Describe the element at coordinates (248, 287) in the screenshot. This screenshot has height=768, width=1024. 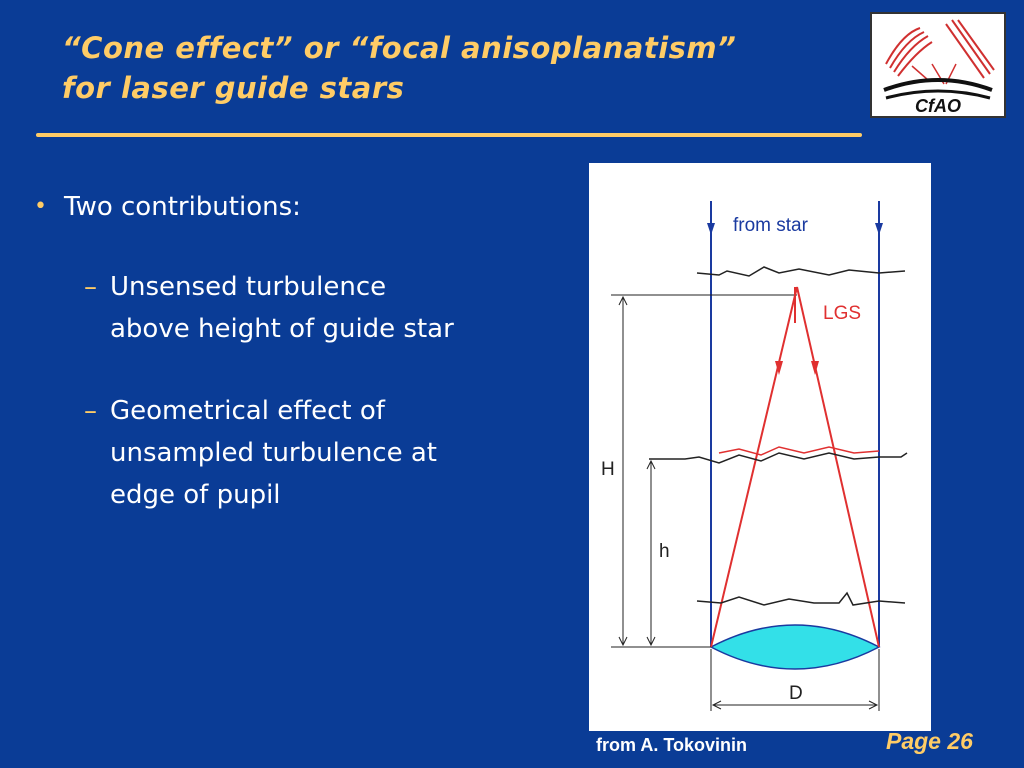
I see `sub-bullet-text: Unsensed turbulence` at that location.